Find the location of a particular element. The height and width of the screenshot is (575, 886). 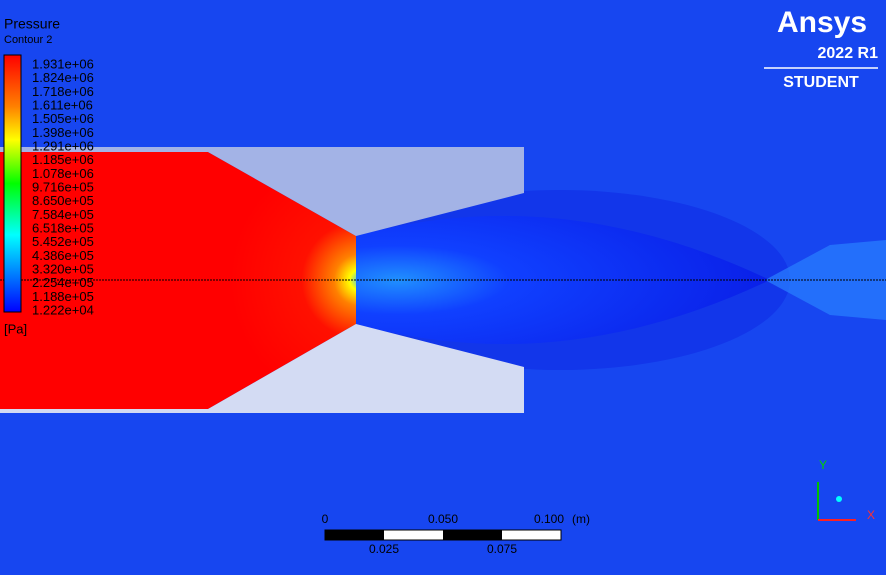

legend-level: 1.824e+06 is located at coordinates (63, 77).